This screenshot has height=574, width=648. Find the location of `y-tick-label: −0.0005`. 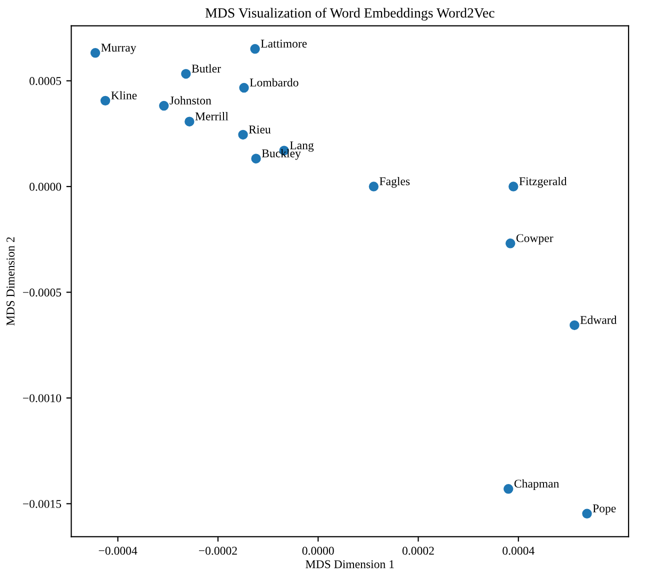

y-tick-label: −0.0005 is located at coordinates (42, 292).